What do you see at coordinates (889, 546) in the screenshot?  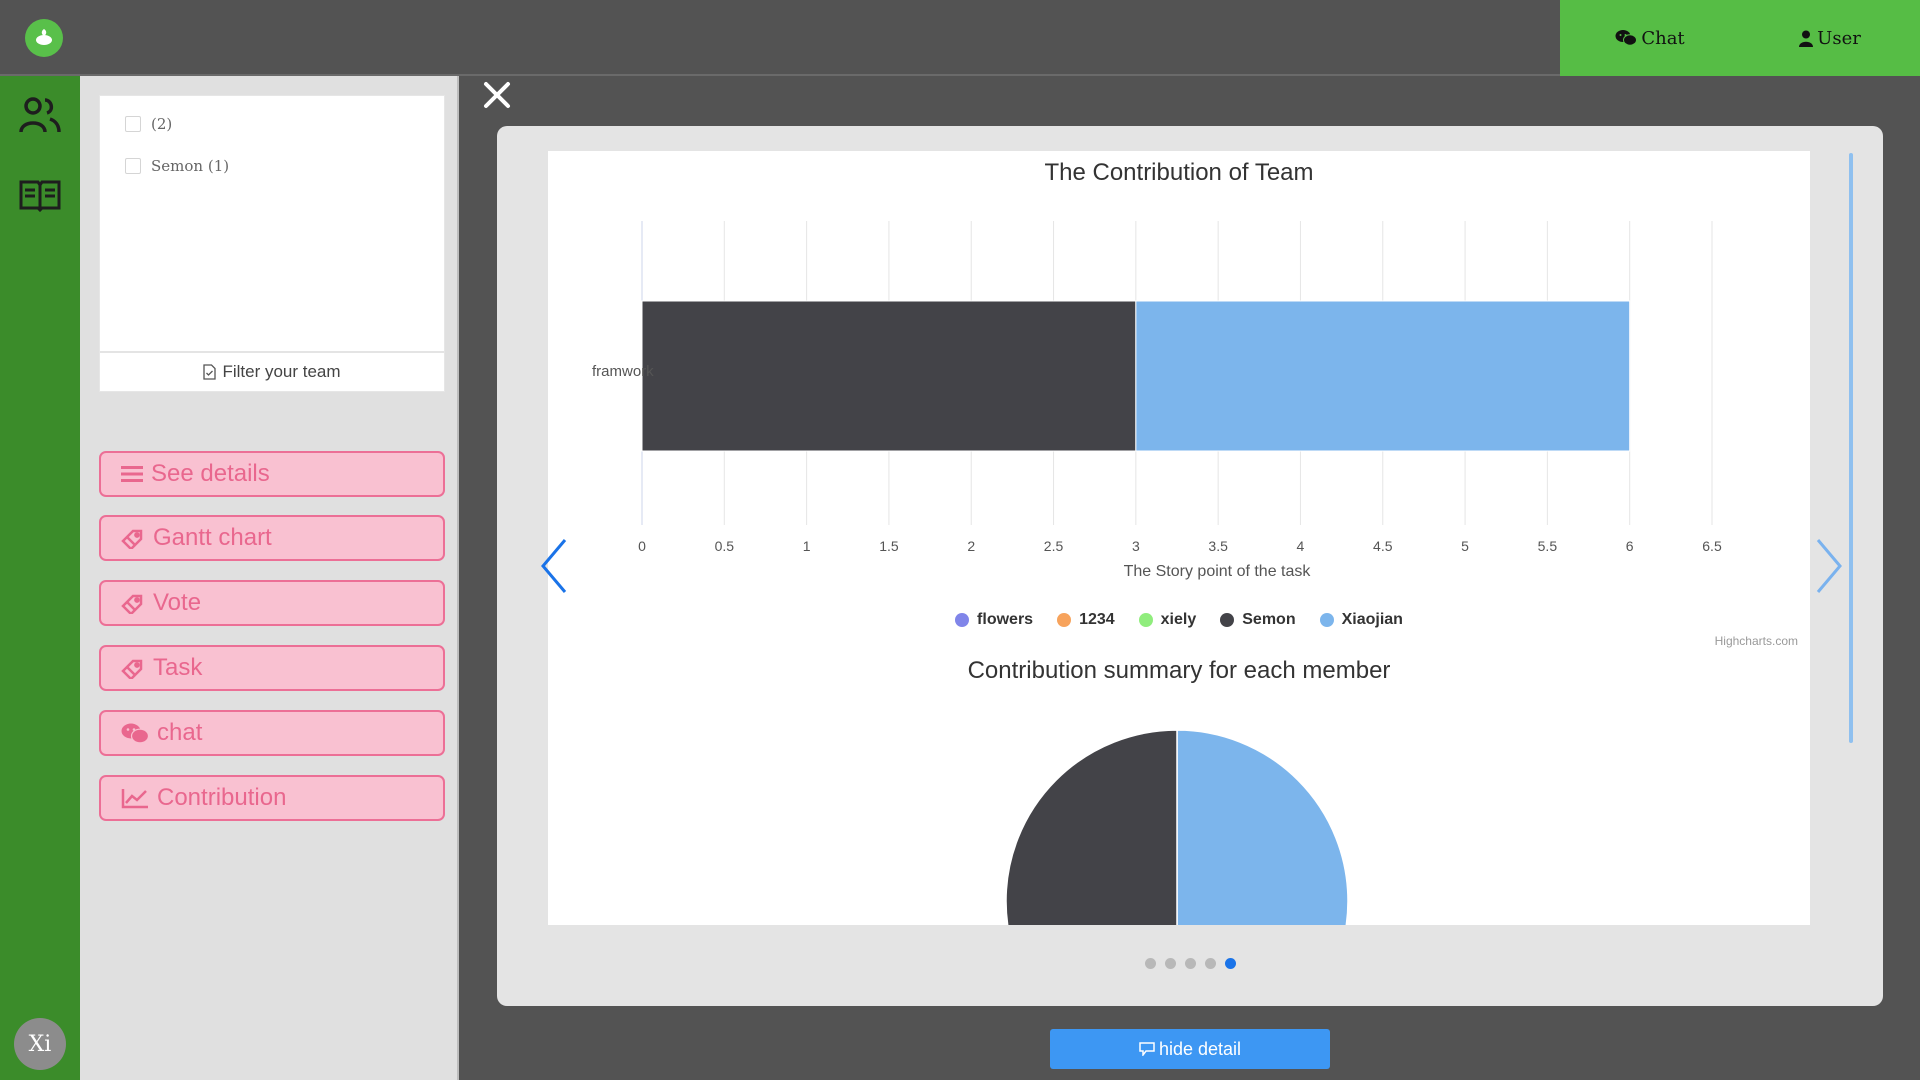 I see `x-tick-label: 1.5` at bounding box center [889, 546].